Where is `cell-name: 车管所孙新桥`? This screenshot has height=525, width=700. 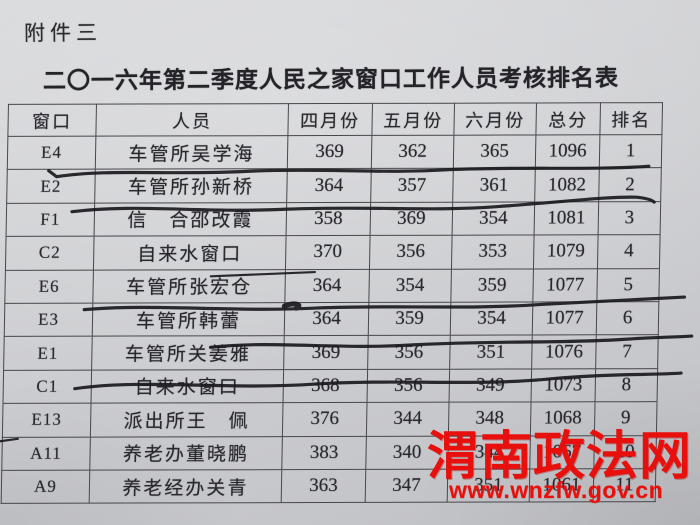
cell-name: 车管所孙新桥 is located at coordinates (191, 186).